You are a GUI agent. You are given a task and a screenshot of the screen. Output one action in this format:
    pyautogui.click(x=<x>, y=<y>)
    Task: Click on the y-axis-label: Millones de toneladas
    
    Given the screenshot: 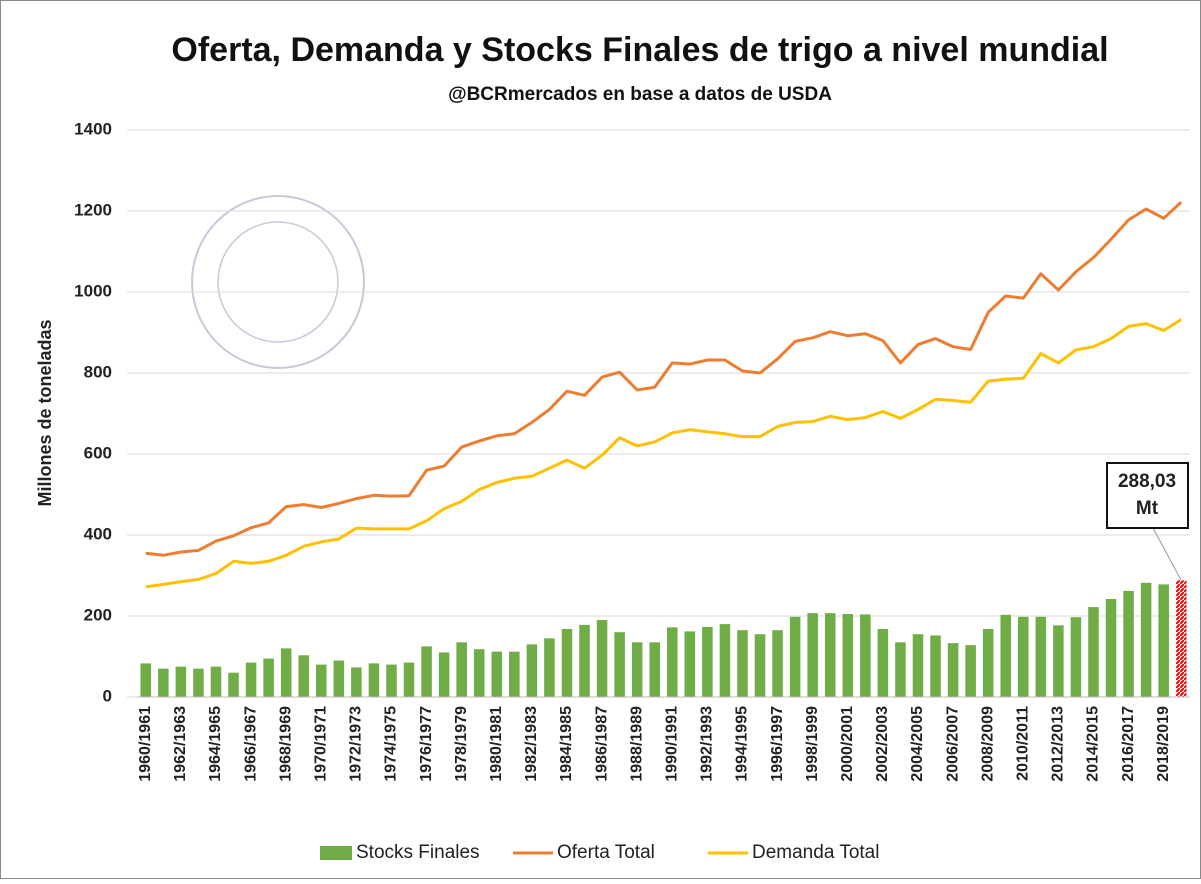 What is the action you would take?
    pyautogui.click(x=45, y=412)
    